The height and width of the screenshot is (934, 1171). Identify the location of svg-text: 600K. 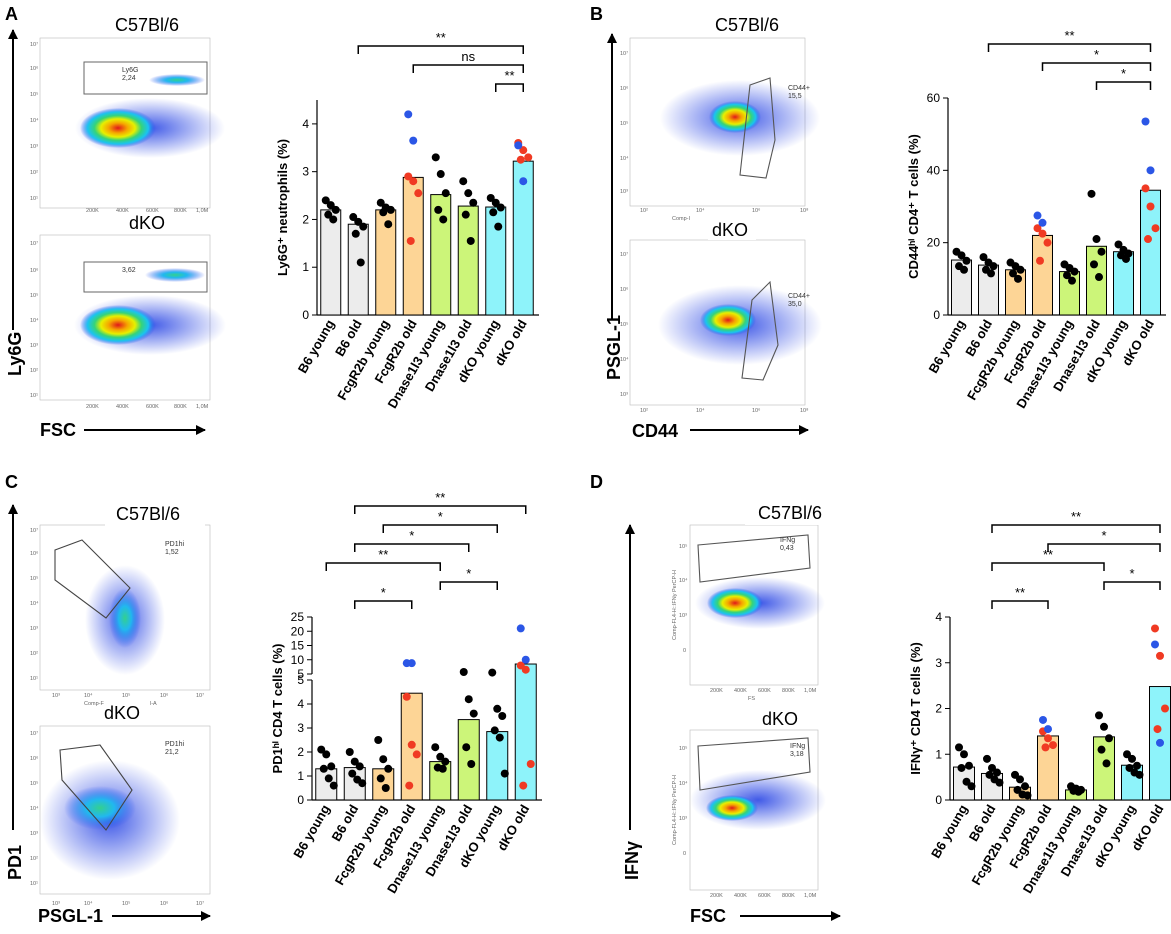
(152, 211).